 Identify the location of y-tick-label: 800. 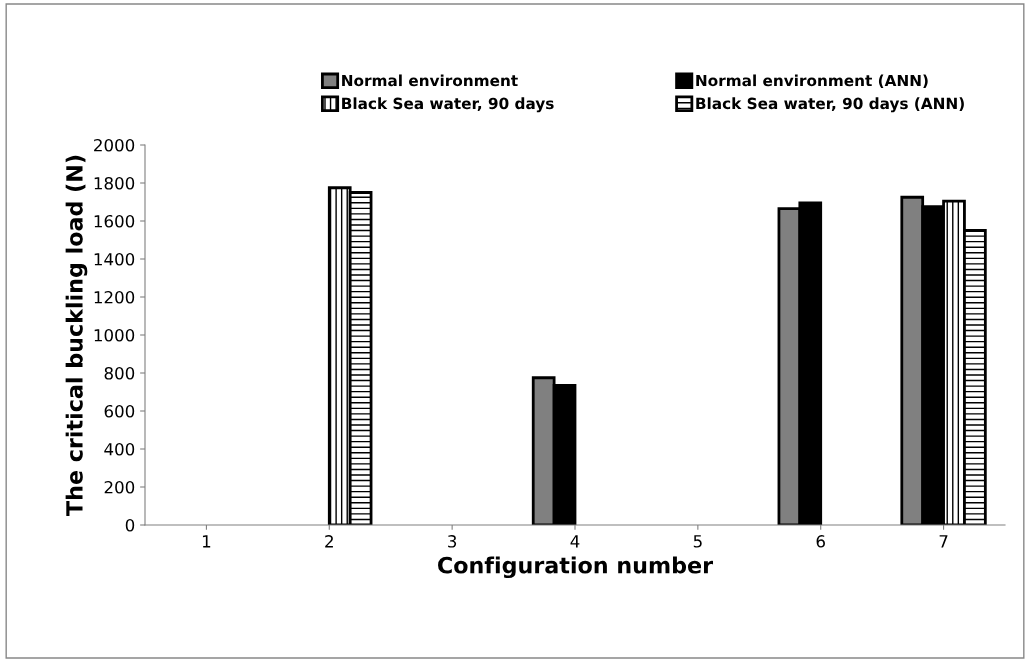
(119, 373).